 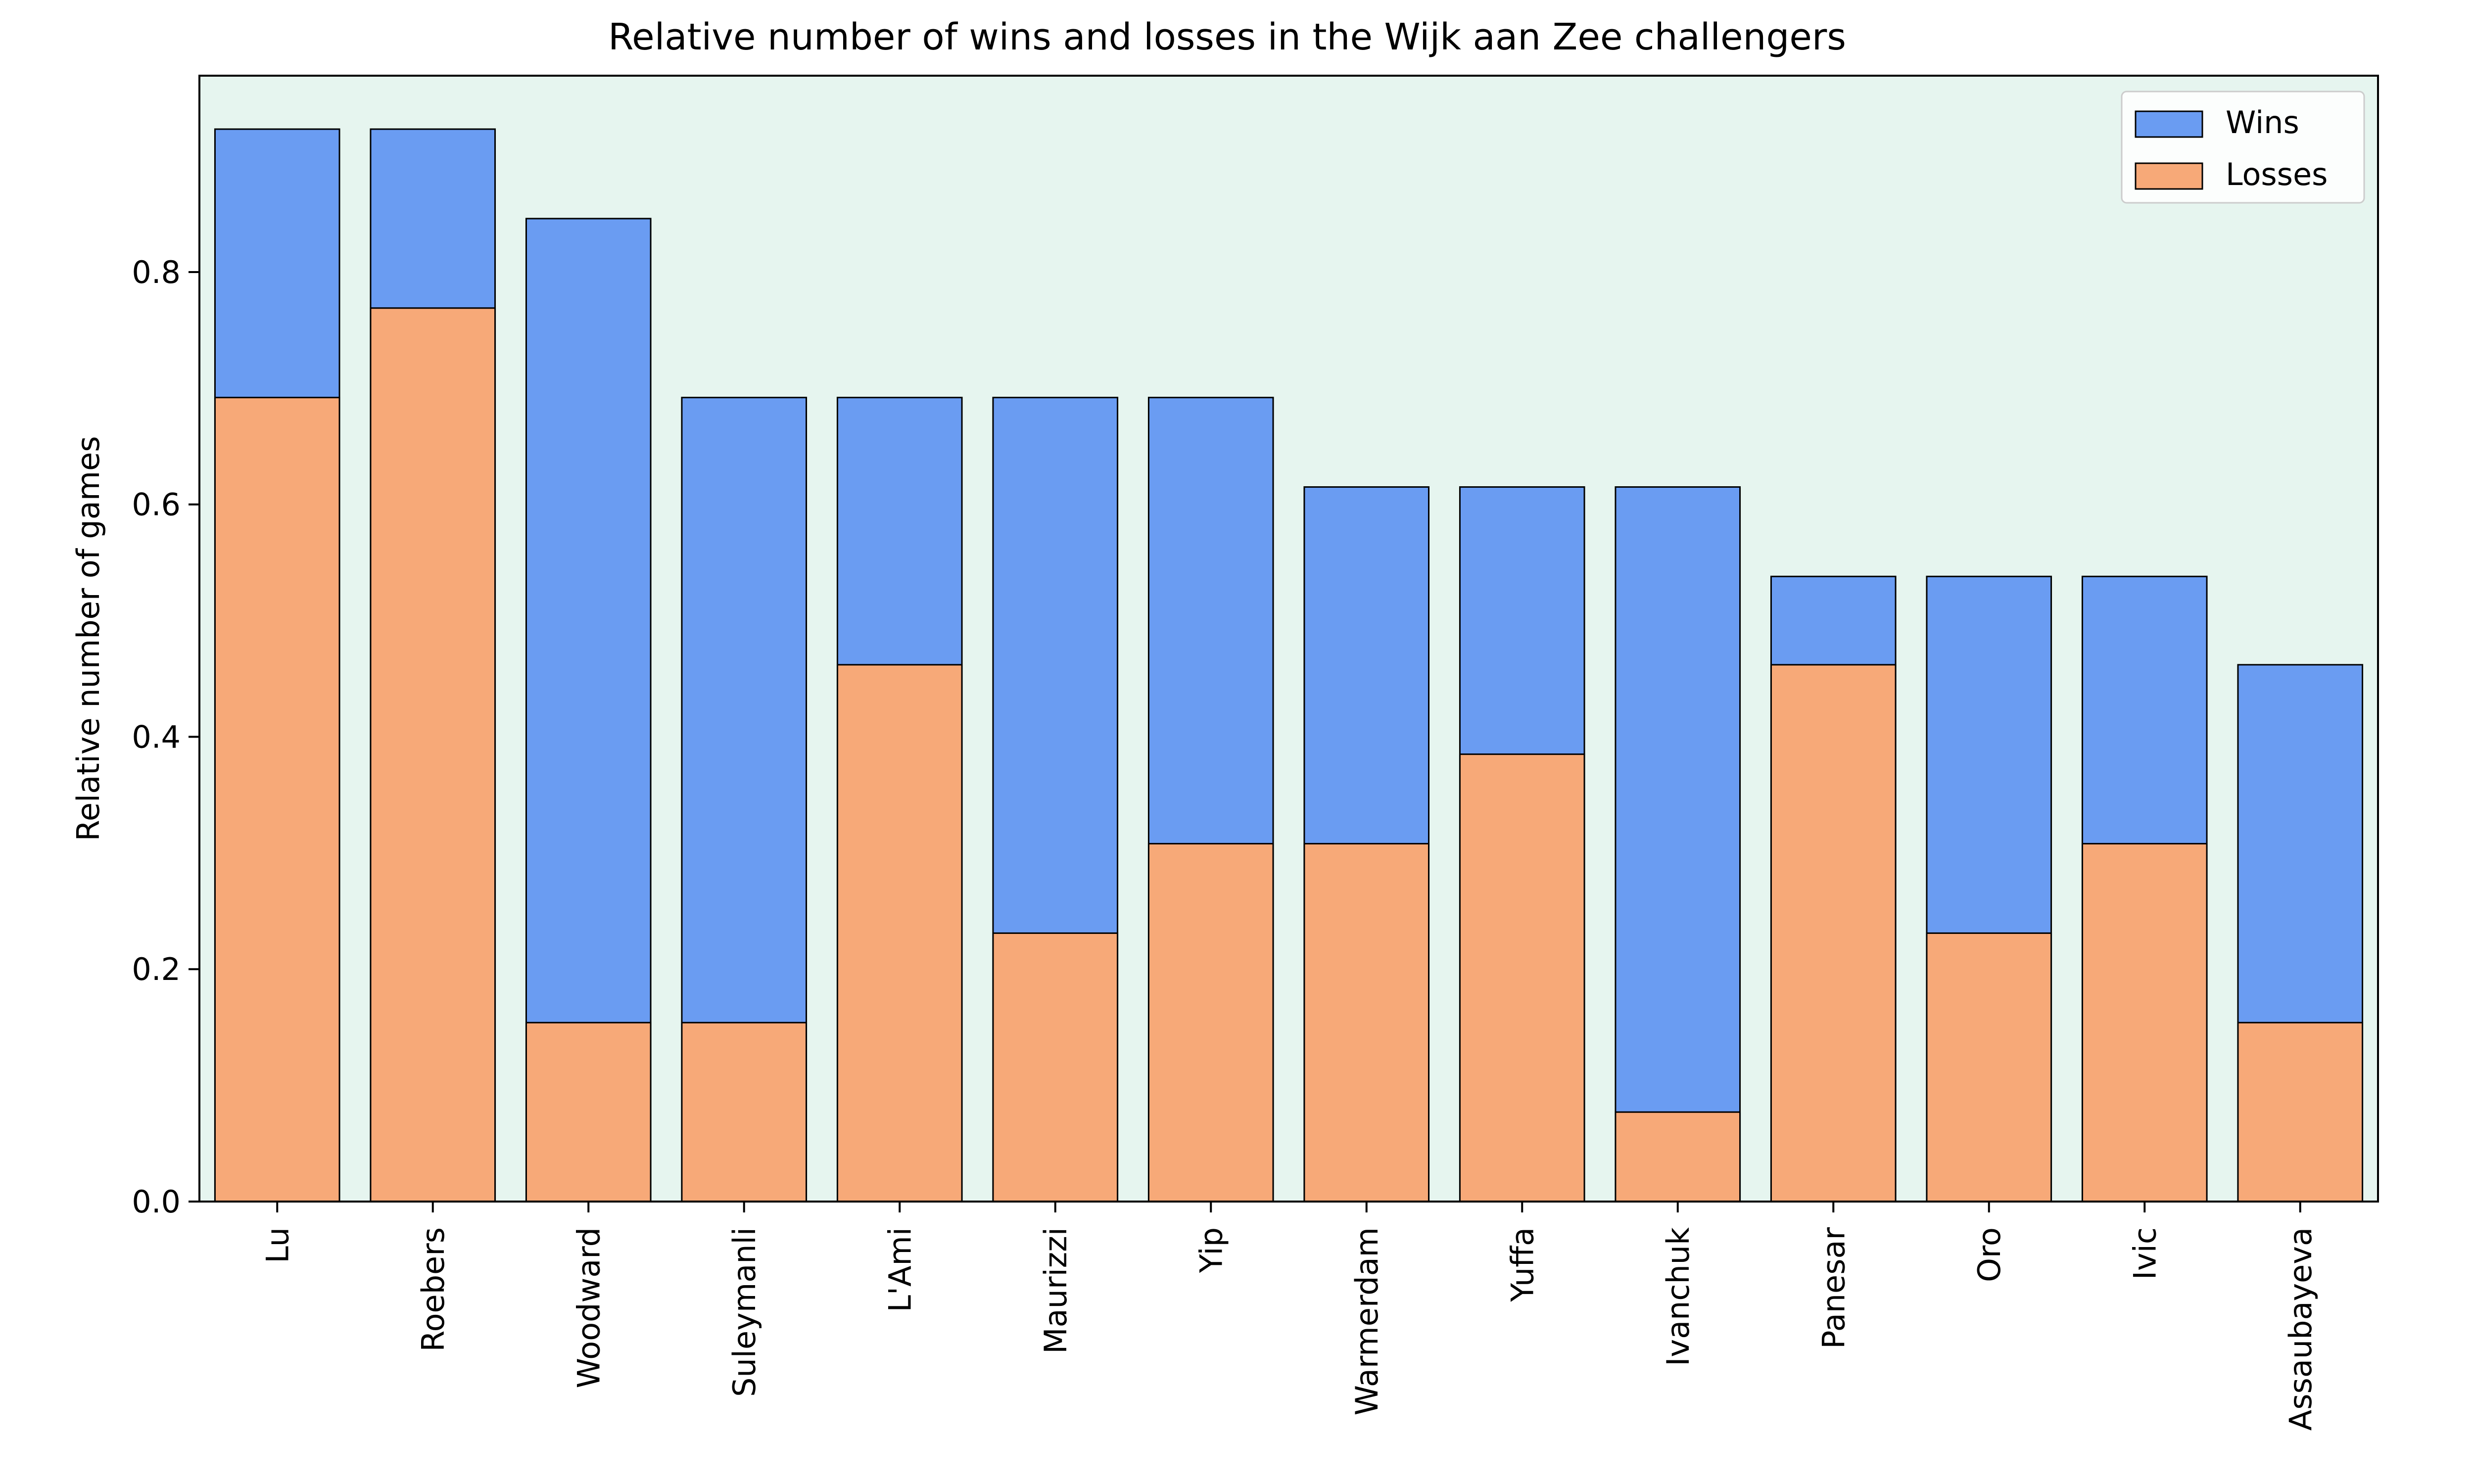 I want to click on bar-losses-l-ami, so click(x=899, y=933).